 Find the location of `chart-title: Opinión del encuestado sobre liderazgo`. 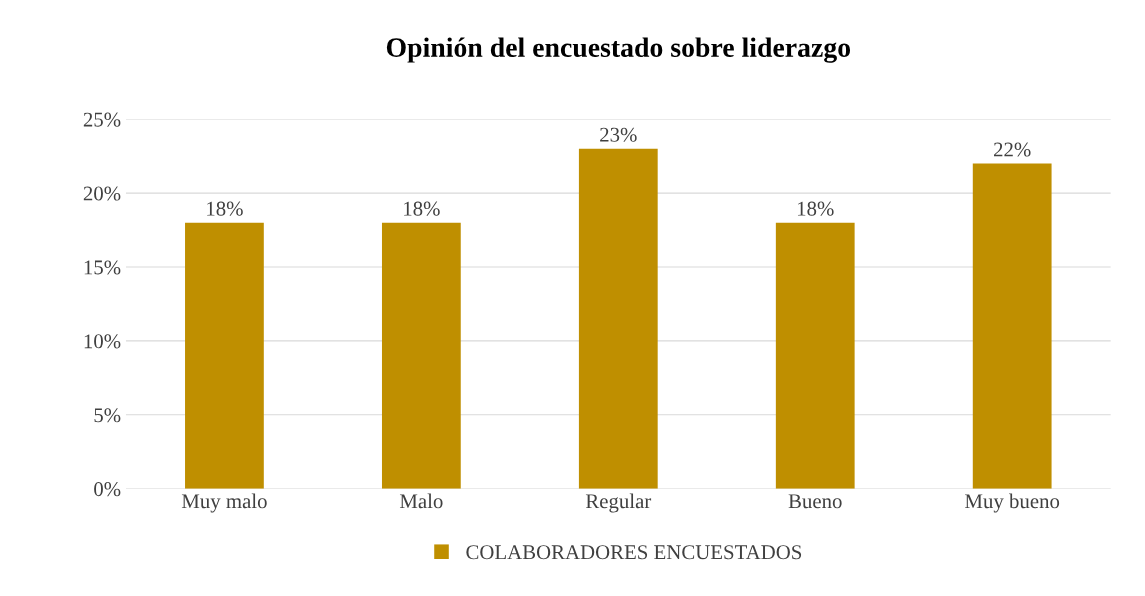

chart-title: Opinión del encuestado sobre liderazgo is located at coordinates (618, 50).